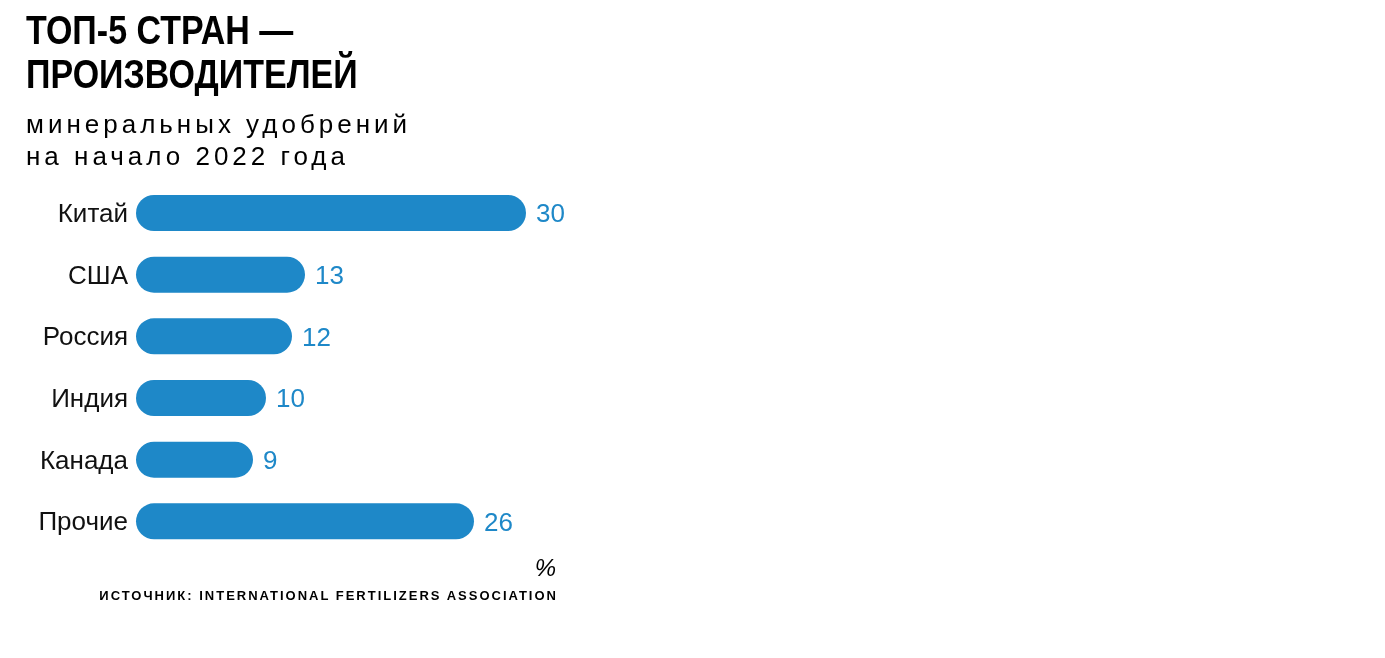 The image size is (1385, 658). What do you see at coordinates (498, 521) in the screenshot?
I see `data-label: 26` at bounding box center [498, 521].